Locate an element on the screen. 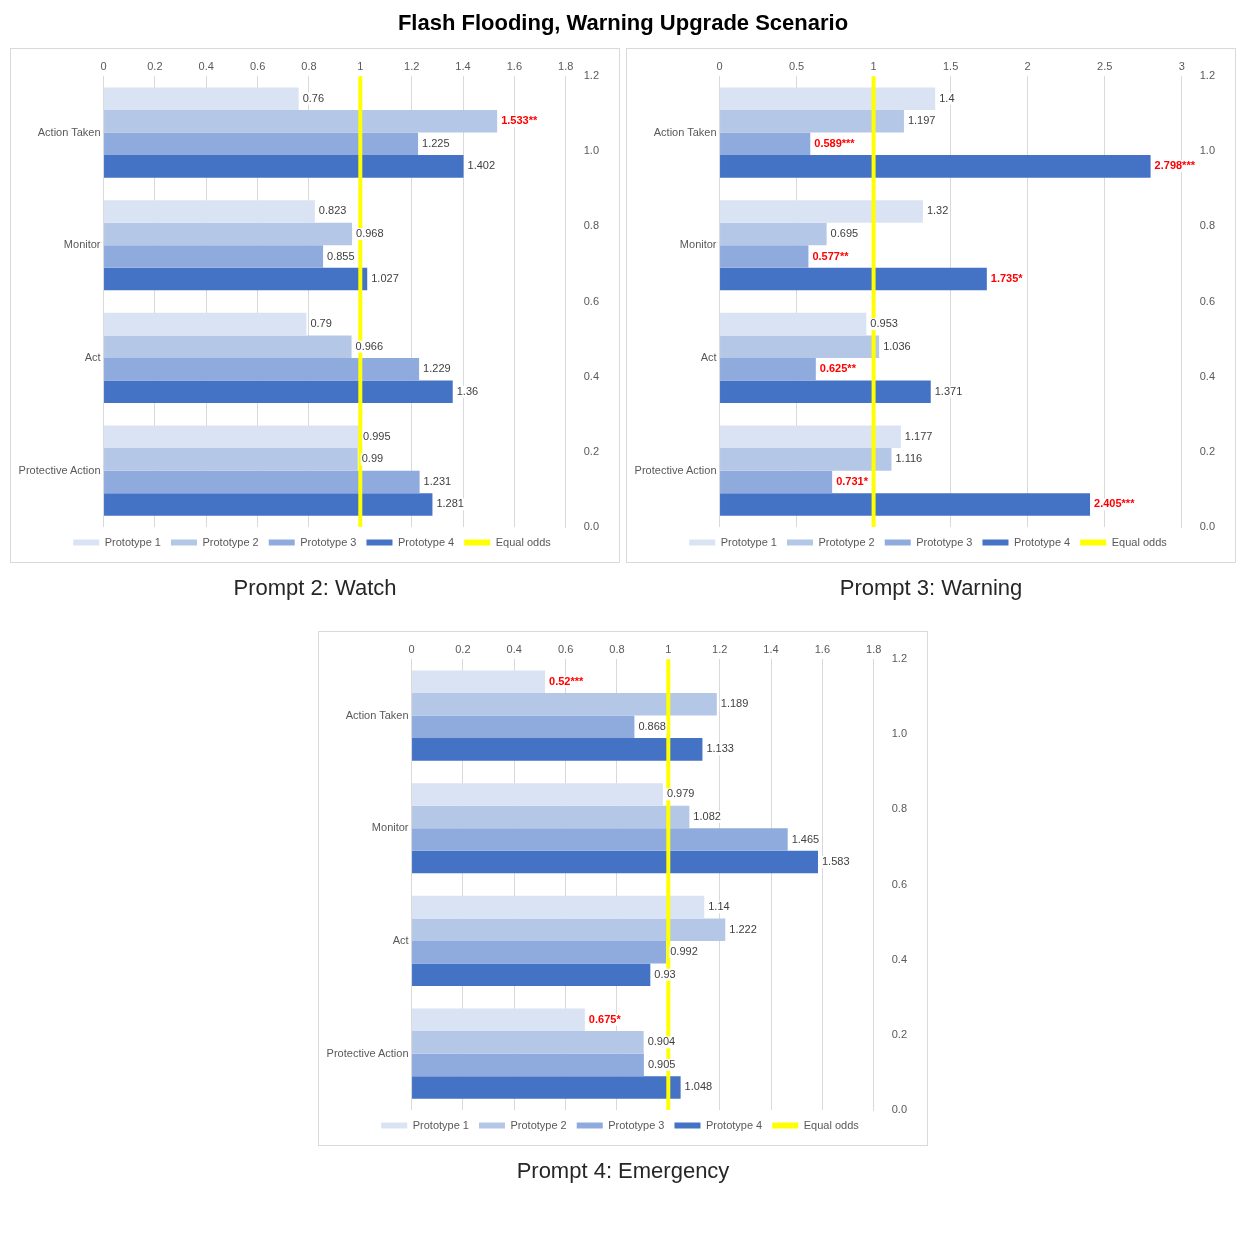  x-tick-label: 1 is located at coordinates (360, 65).